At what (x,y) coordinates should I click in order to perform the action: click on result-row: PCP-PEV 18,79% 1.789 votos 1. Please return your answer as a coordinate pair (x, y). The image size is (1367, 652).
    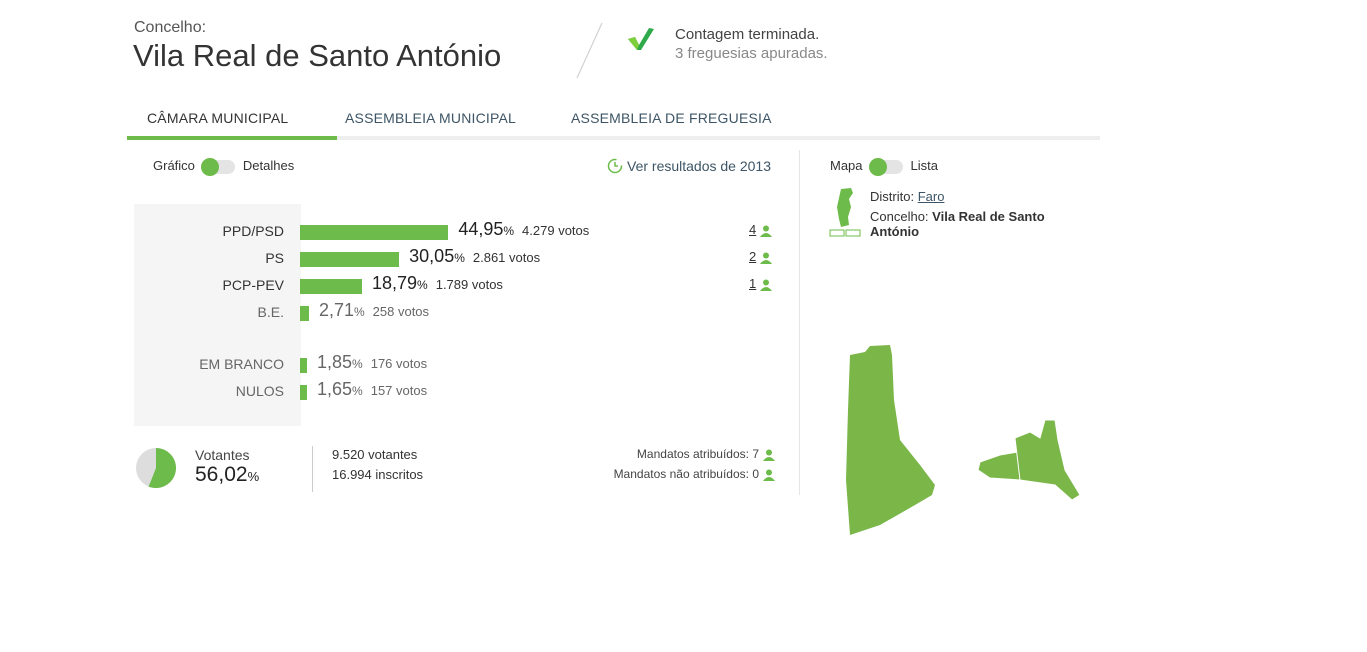
    Looking at the image, I should click on (459, 284).